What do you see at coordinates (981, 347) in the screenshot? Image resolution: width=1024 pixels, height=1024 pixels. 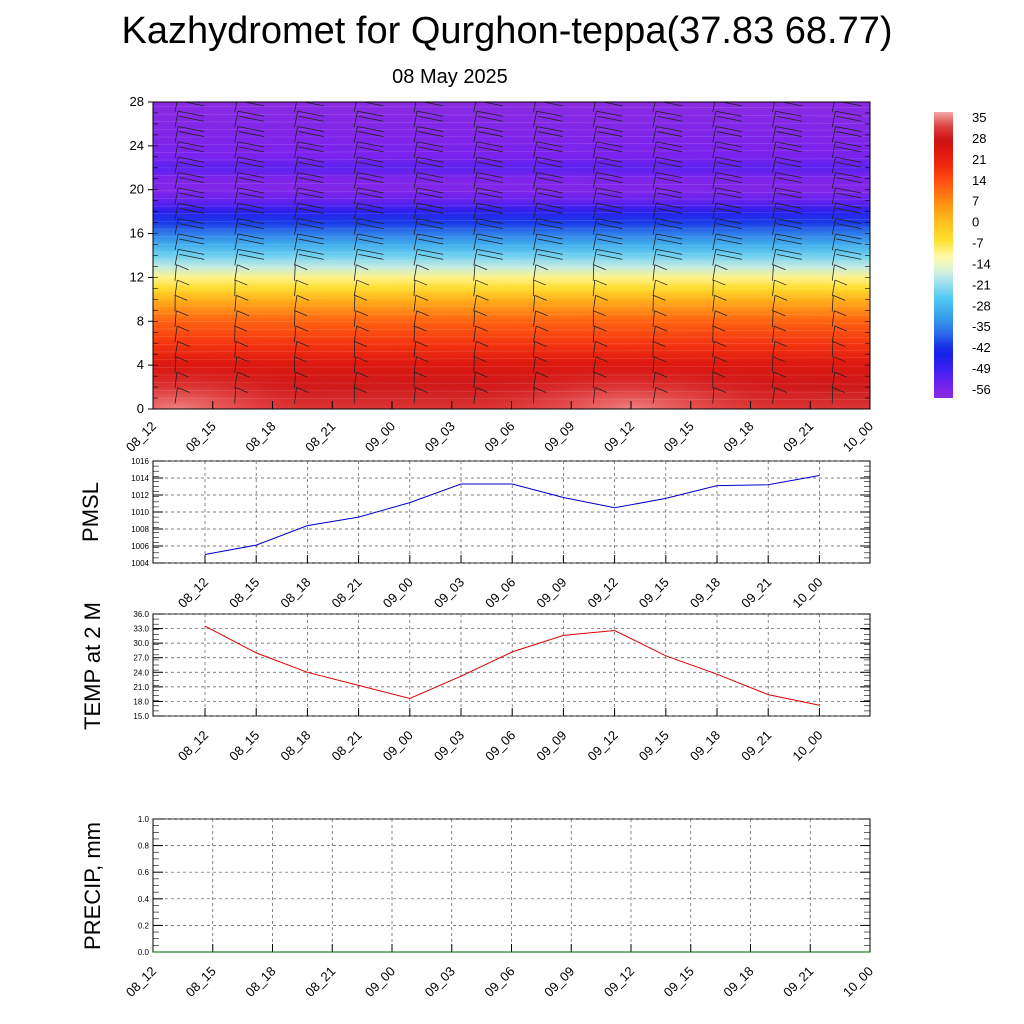 I see `colorbar-label: -42` at bounding box center [981, 347].